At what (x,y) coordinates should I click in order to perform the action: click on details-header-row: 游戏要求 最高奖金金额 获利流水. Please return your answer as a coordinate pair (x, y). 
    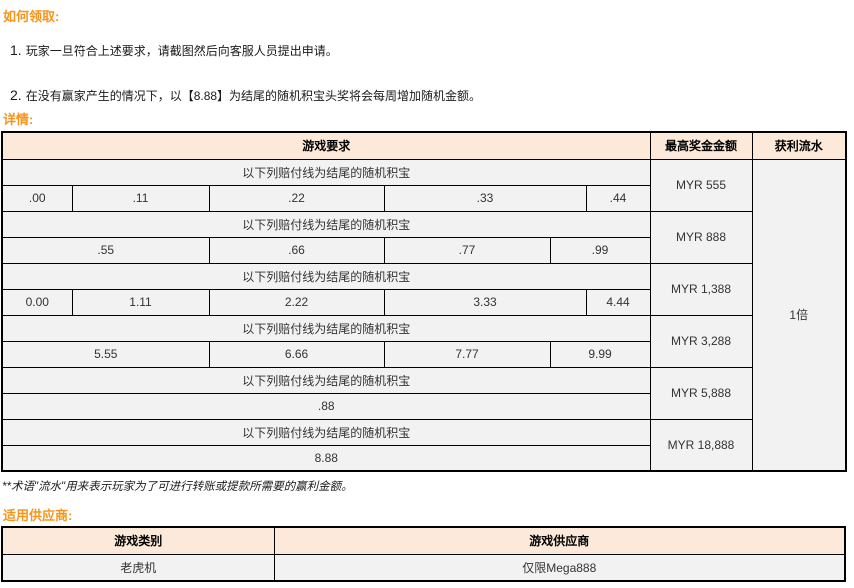
    Looking at the image, I should click on (424, 145).